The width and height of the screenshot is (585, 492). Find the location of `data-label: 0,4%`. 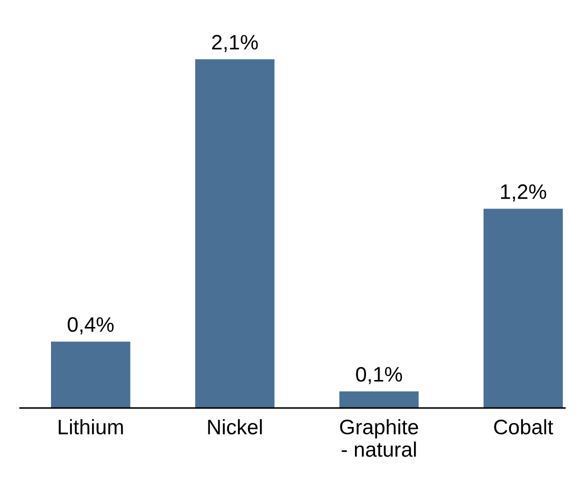

data-label: 0,4% is located at coordinates (91, 325).